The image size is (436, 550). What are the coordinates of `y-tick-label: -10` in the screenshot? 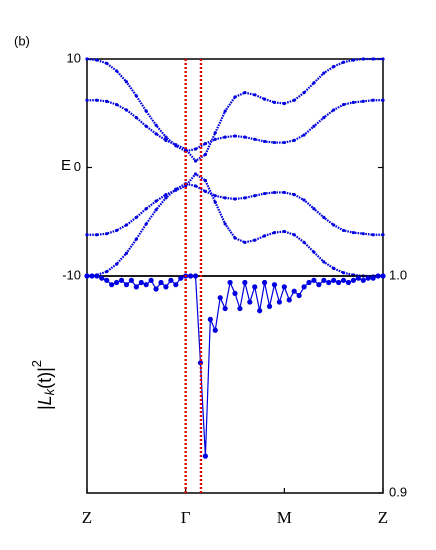 It's located at (71, 274).